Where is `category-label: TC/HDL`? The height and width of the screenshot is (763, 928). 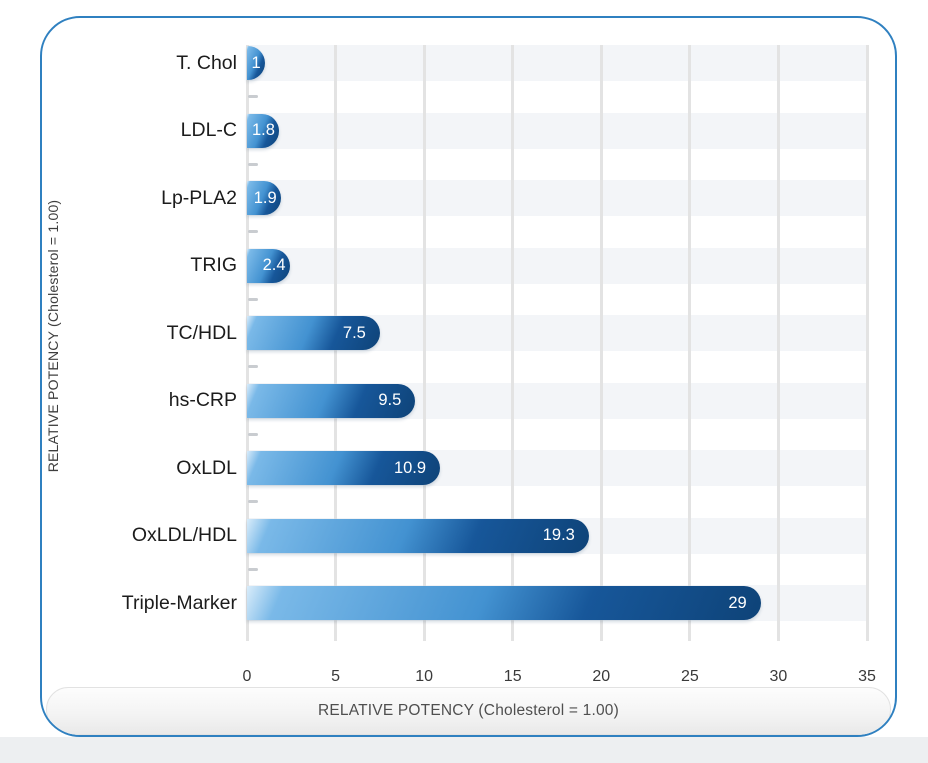
category-label: TC/HDL is located at coordinates (201, 332).